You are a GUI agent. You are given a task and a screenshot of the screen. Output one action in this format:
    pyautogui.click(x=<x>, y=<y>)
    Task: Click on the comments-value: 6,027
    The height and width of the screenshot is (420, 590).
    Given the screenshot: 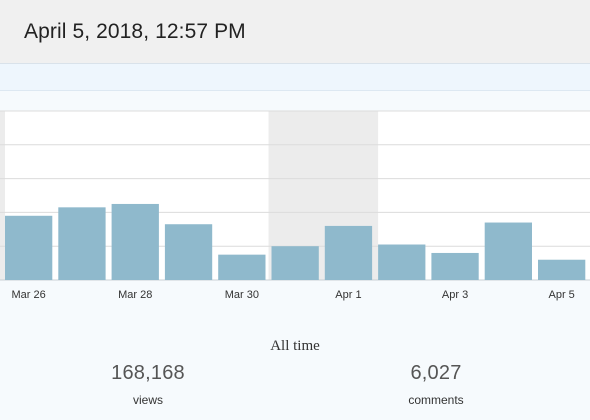 What is the action you would take?
    pyautogui.click(x=436, y=373)
    